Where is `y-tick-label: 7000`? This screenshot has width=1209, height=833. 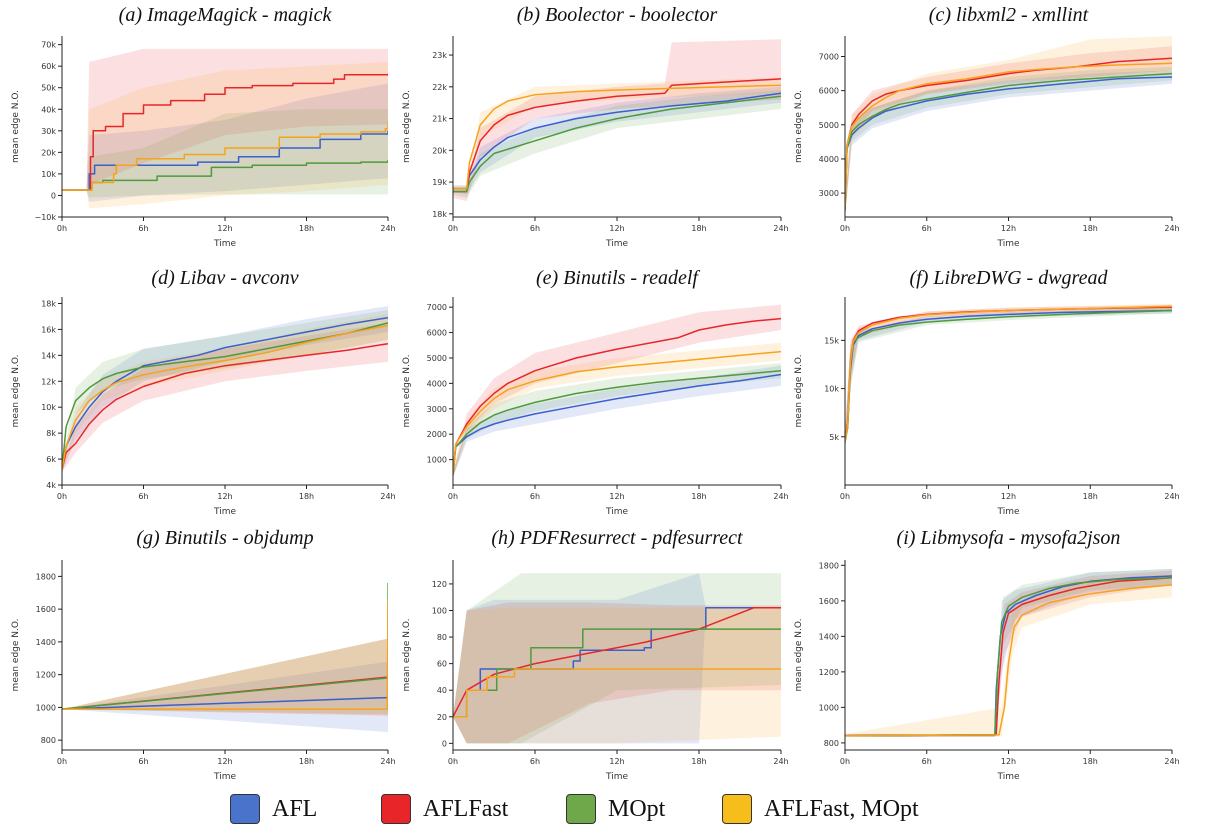 y-tick-label: 7000 is located at coordinates (829, 56).